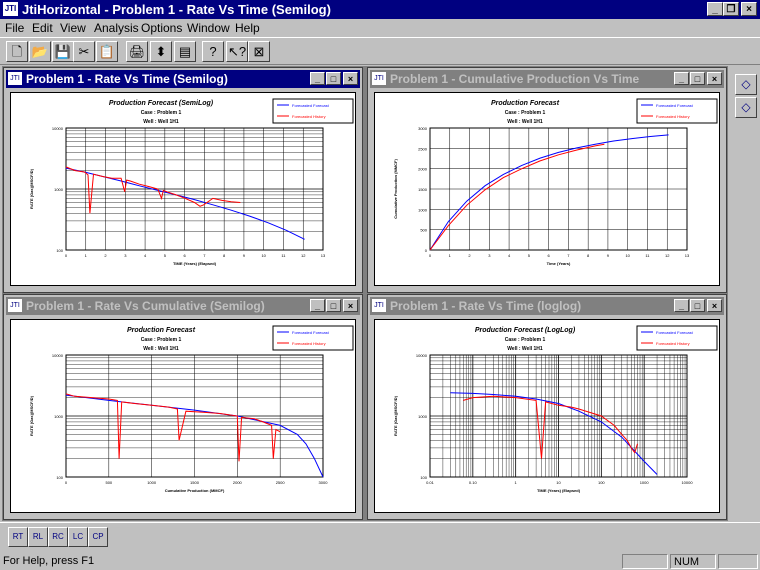  Describe the element at coordinates (516, 482) in the screenshot. I see `x-tick-label: 1` at that location.